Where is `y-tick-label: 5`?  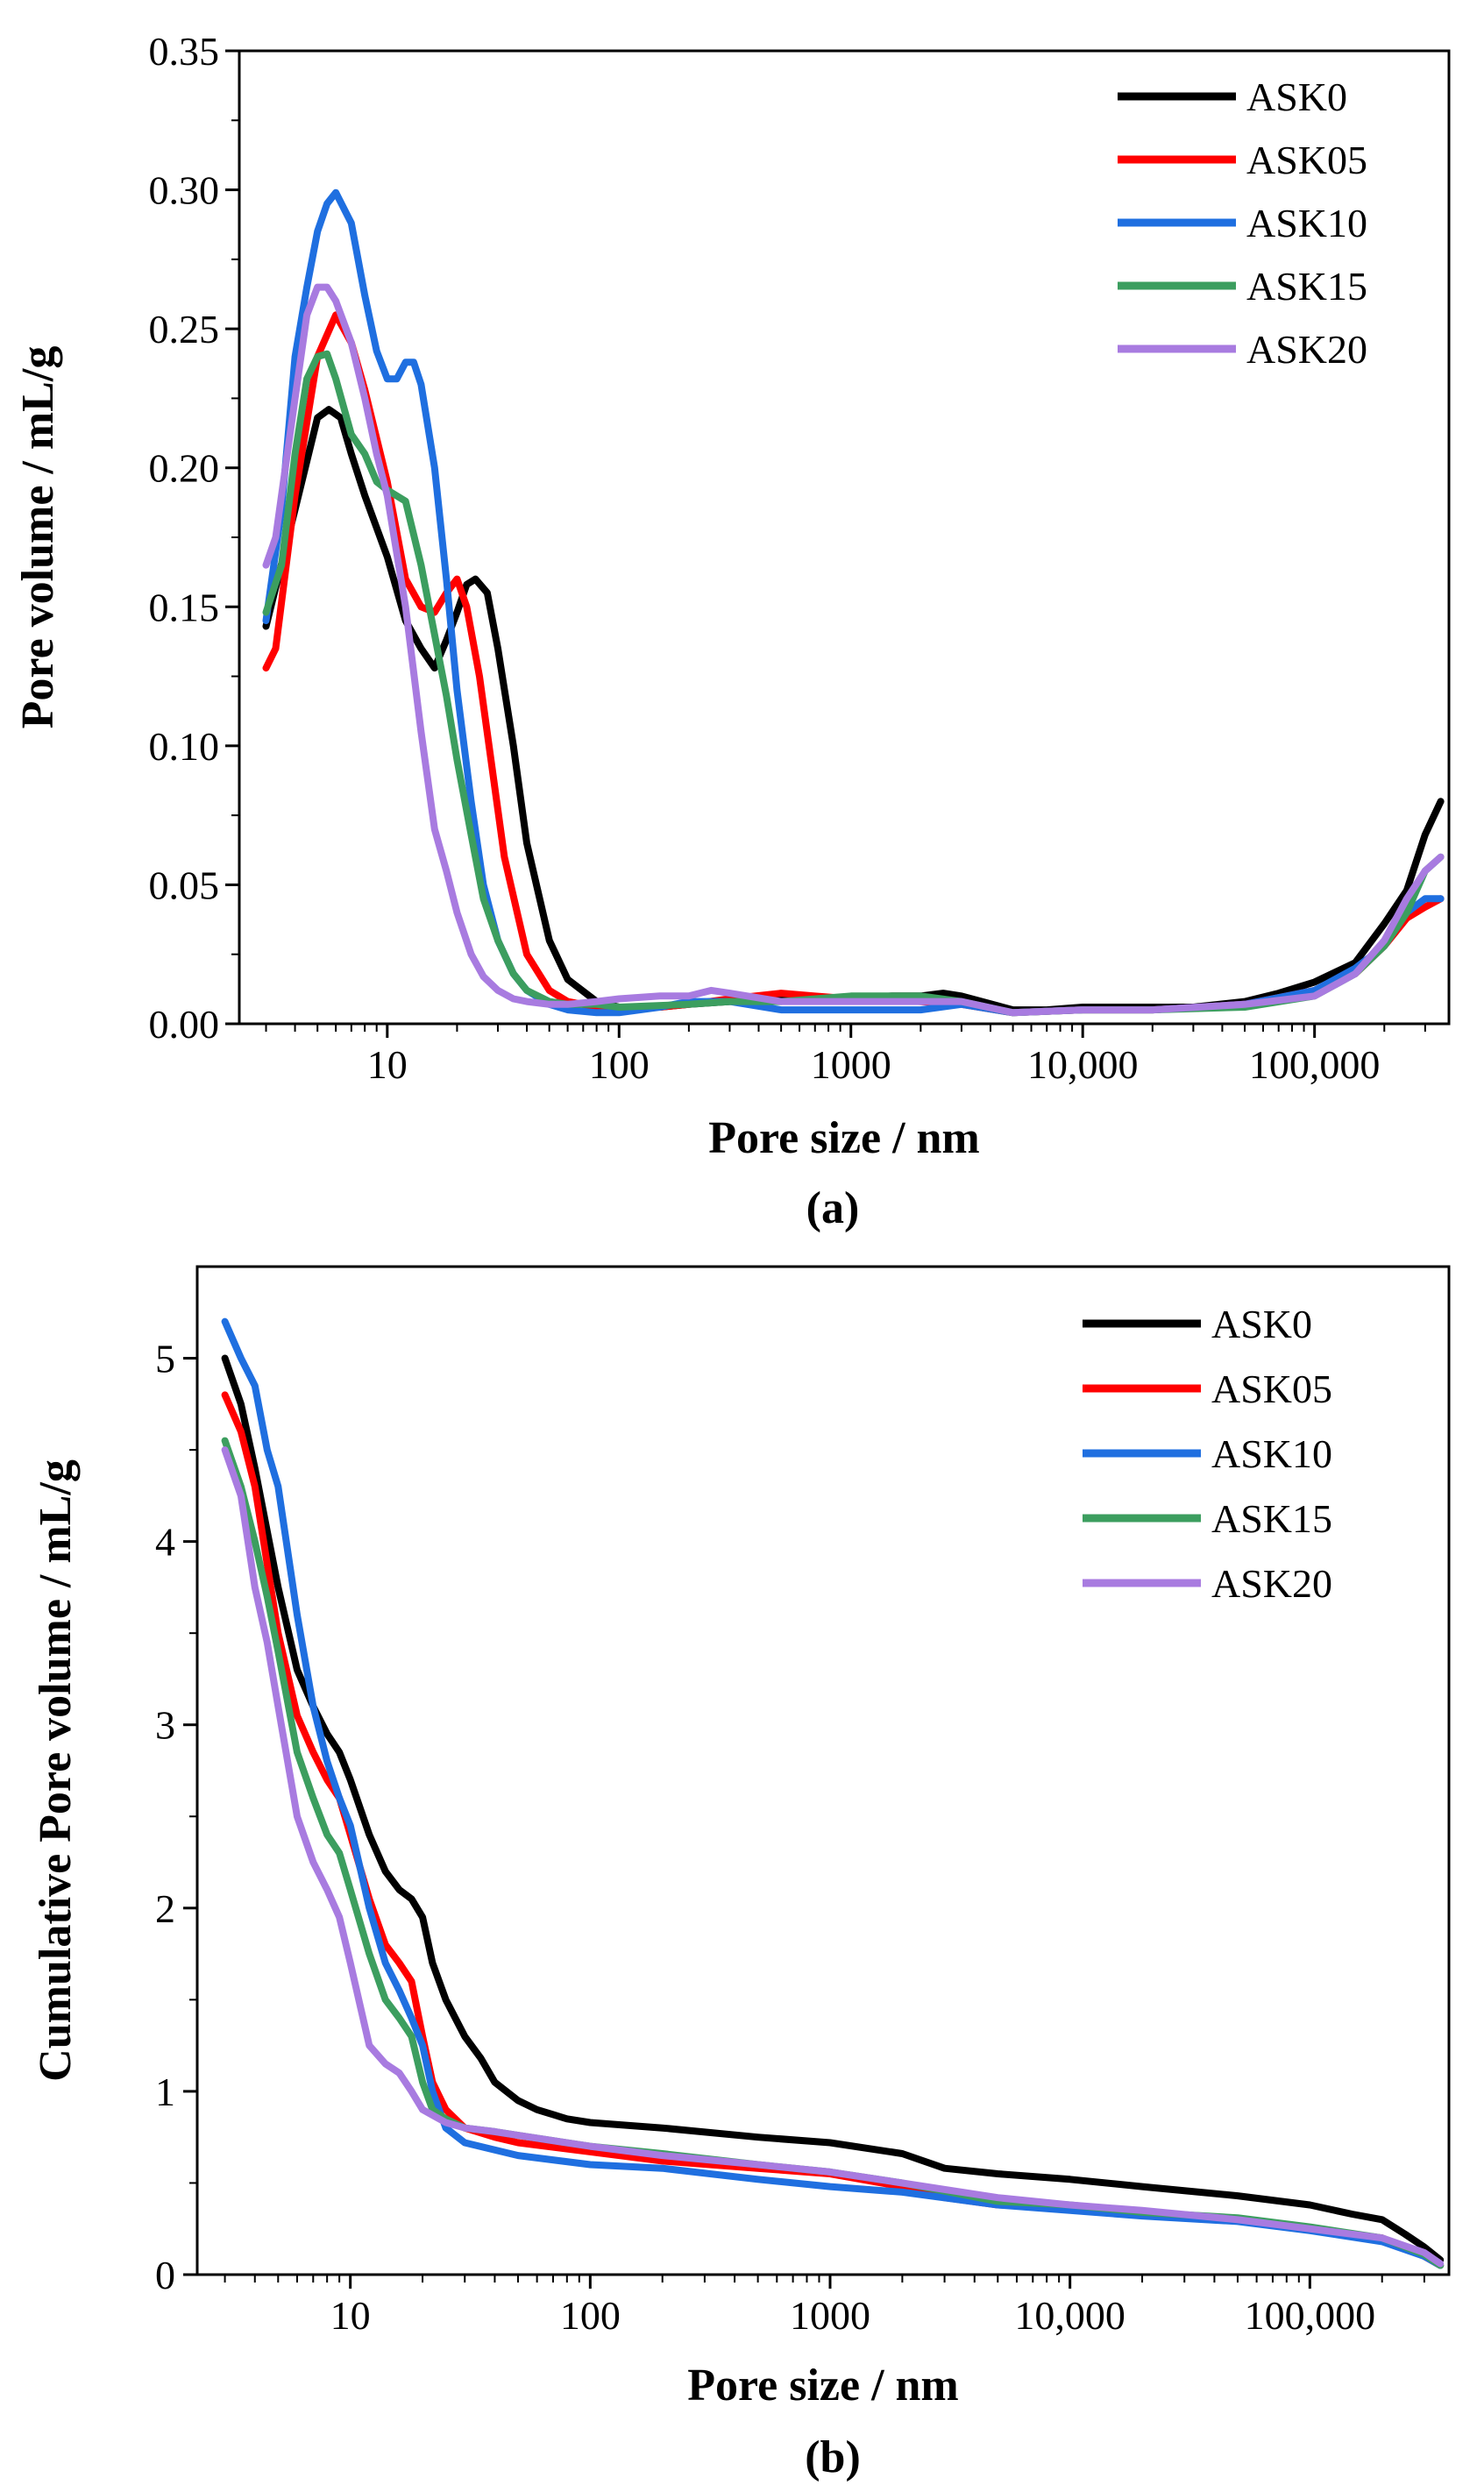
y-tick-label: 5 is located at coordinates (165, 1359).